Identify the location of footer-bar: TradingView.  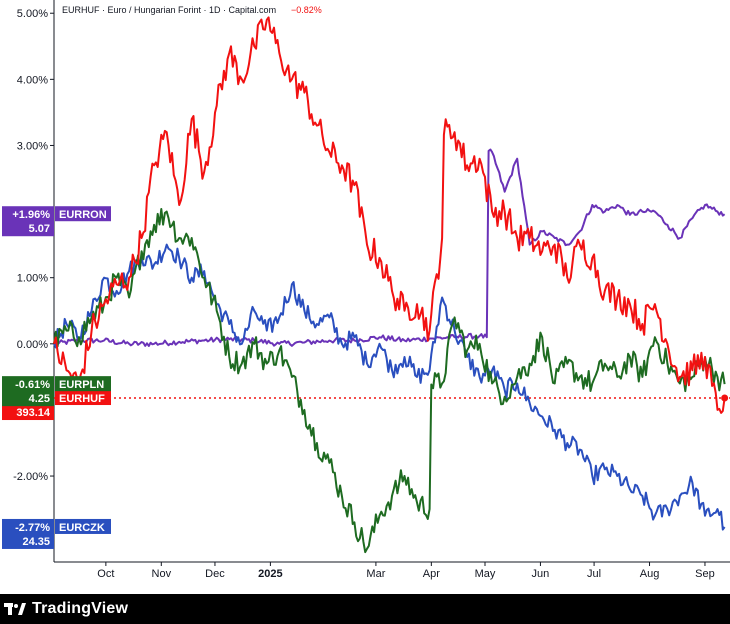
(365, 609).